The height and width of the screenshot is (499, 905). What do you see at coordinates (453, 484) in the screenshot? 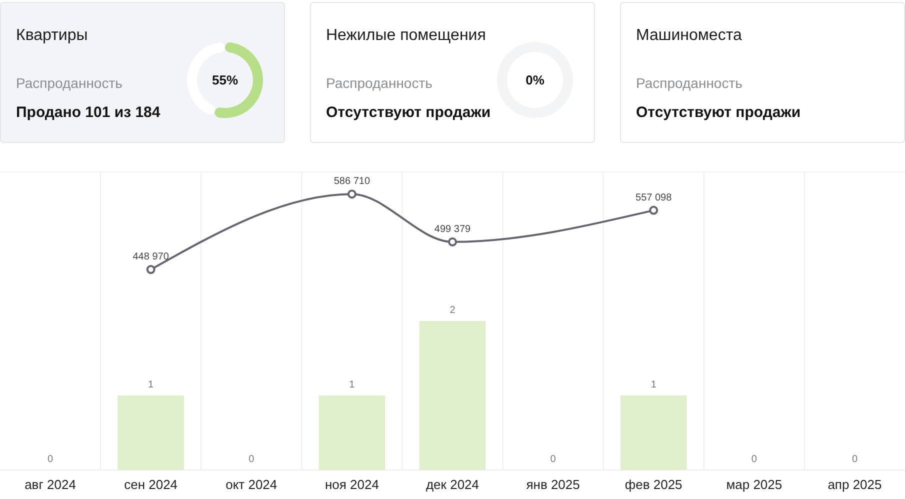
I see `x-tick-label: дек 2024` at bounding box center [453, 484].